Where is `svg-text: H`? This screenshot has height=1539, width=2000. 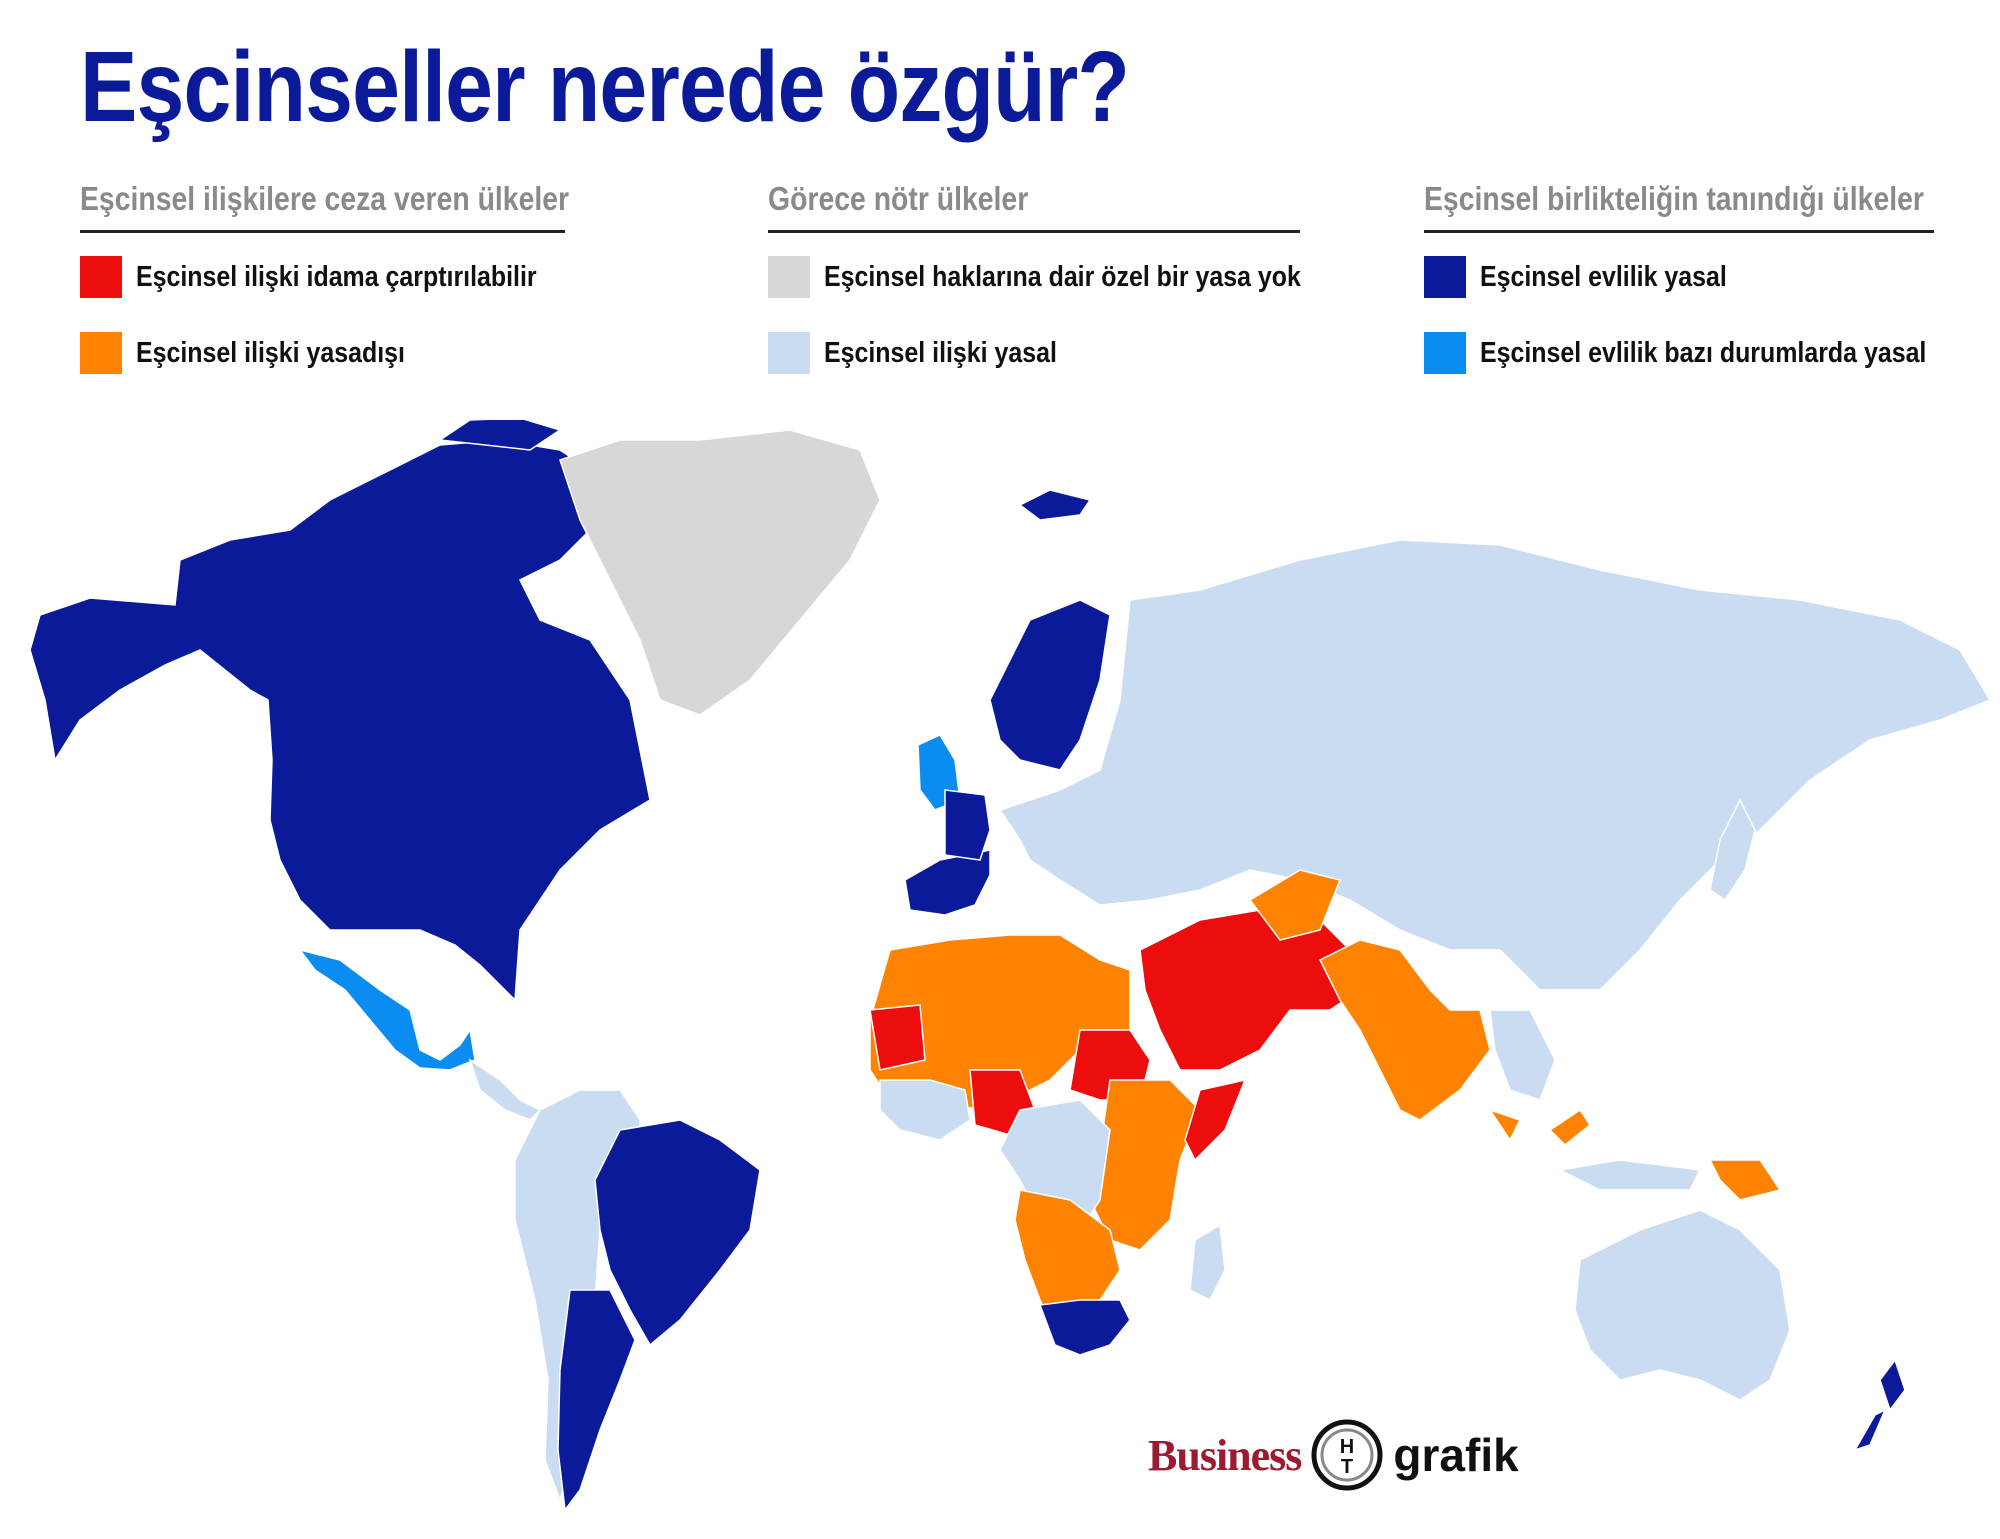 svg-text: H is located at coordinates (1347, 1447).